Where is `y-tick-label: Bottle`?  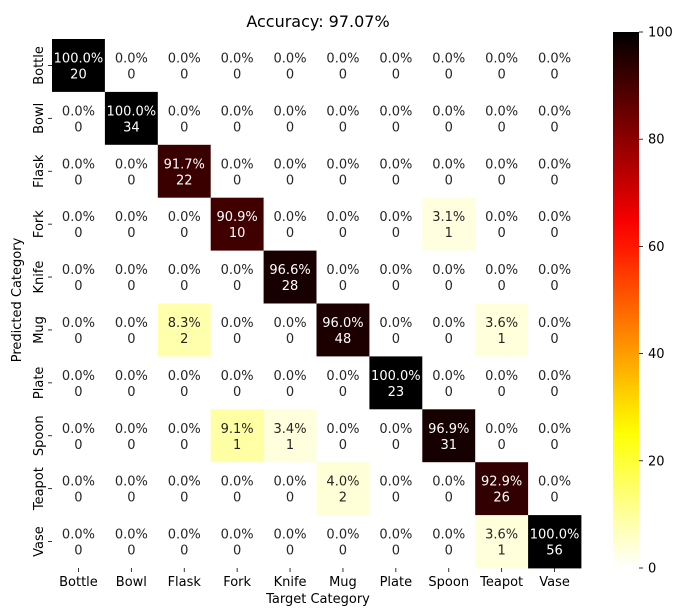 y-tick-label: Bottle is located at coordinates (39, 65).